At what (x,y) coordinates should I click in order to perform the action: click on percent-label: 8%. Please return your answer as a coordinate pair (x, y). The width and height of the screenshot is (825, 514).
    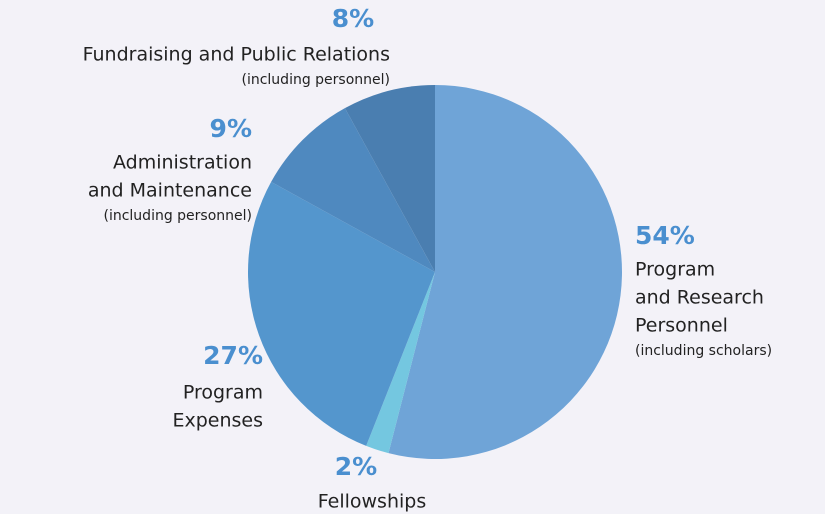
    Looking at the image, I should click on (353, 18).